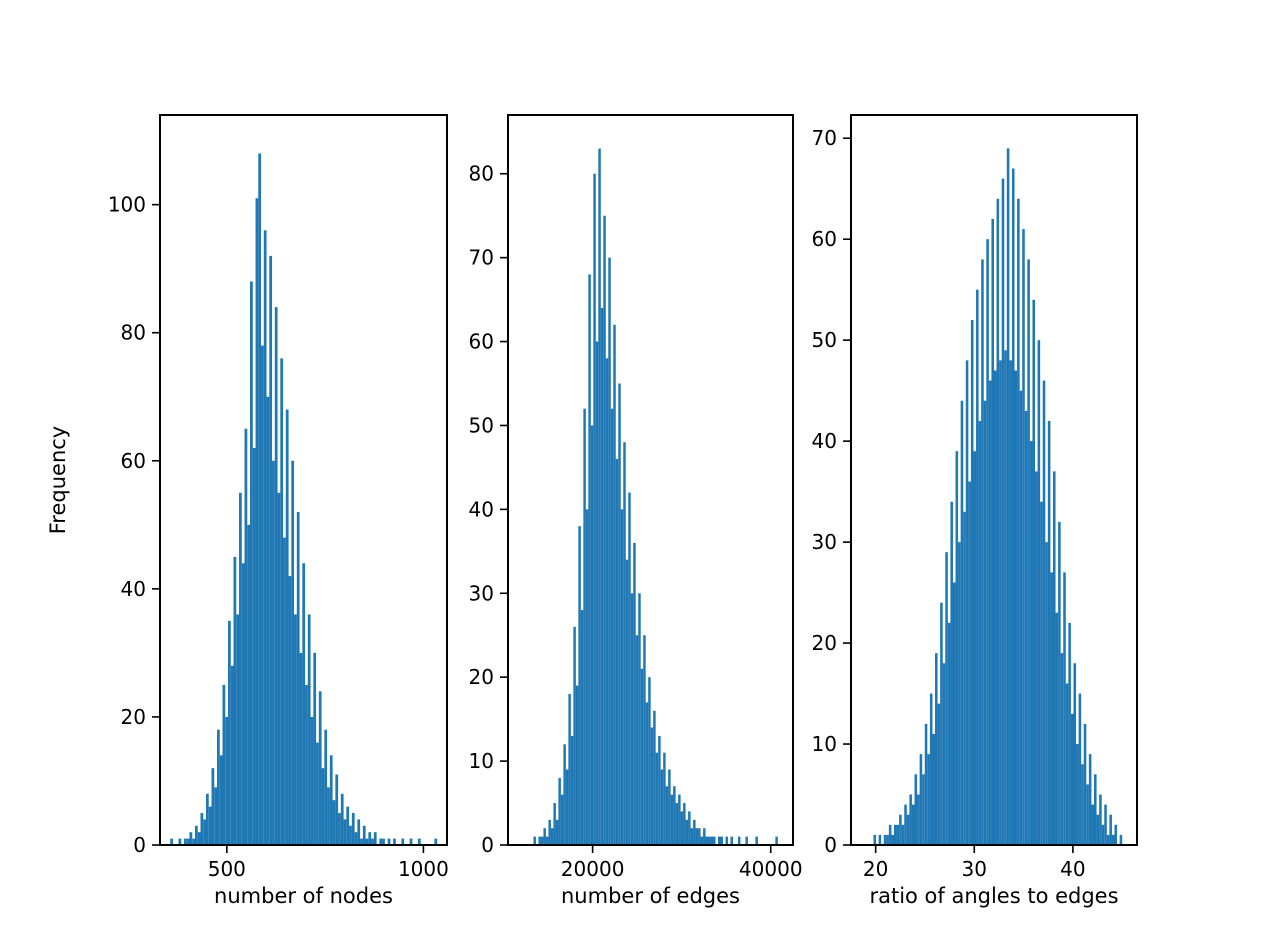  What do you see at coordinates (1072, 869) in the screenshot?
I see `x-tick-label: 40` at bounding box center [1072, 869].